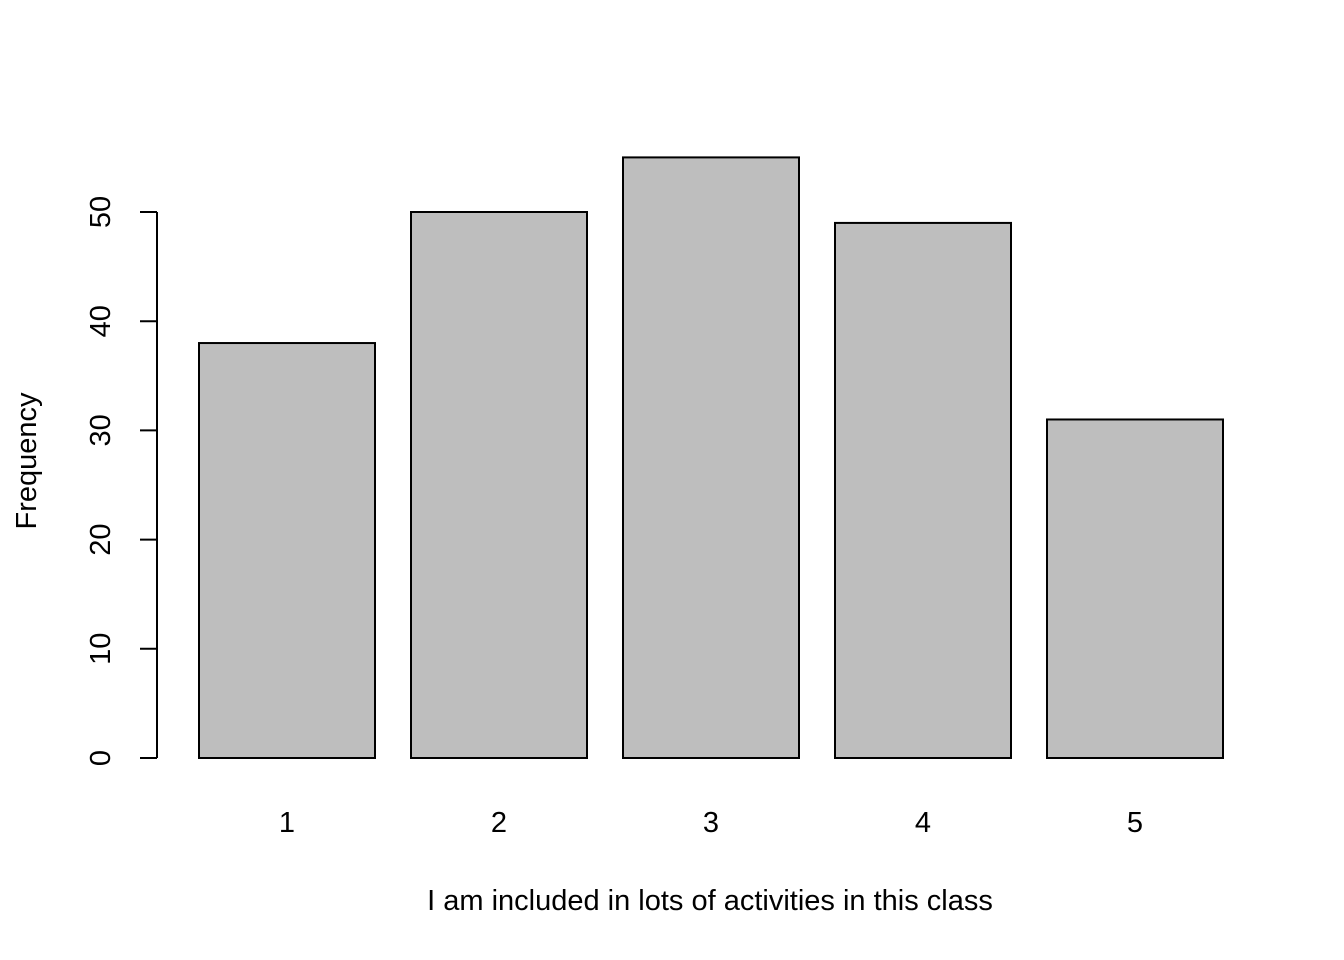 Image resolution: width=1344 pixels, height=960 pixels. Describe the element at coordinates (1135, 823) in the screenshot. I see `x-tick-label-5: 5` at that location.